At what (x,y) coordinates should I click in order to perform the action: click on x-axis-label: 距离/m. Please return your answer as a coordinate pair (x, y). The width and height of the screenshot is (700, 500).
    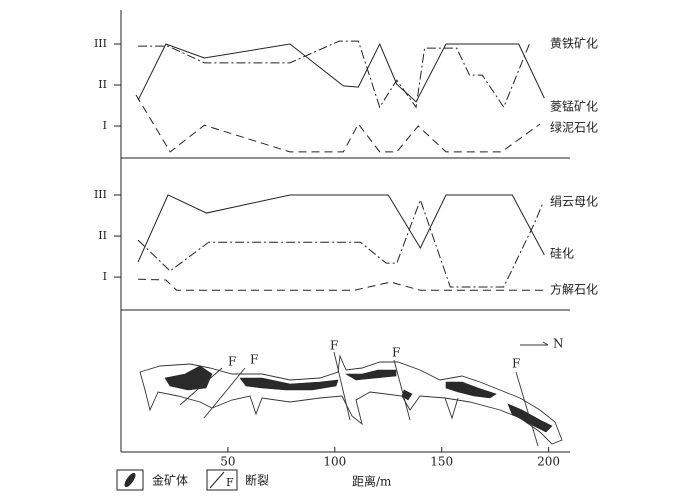
    Looking at the image, I should click on (372, 481).